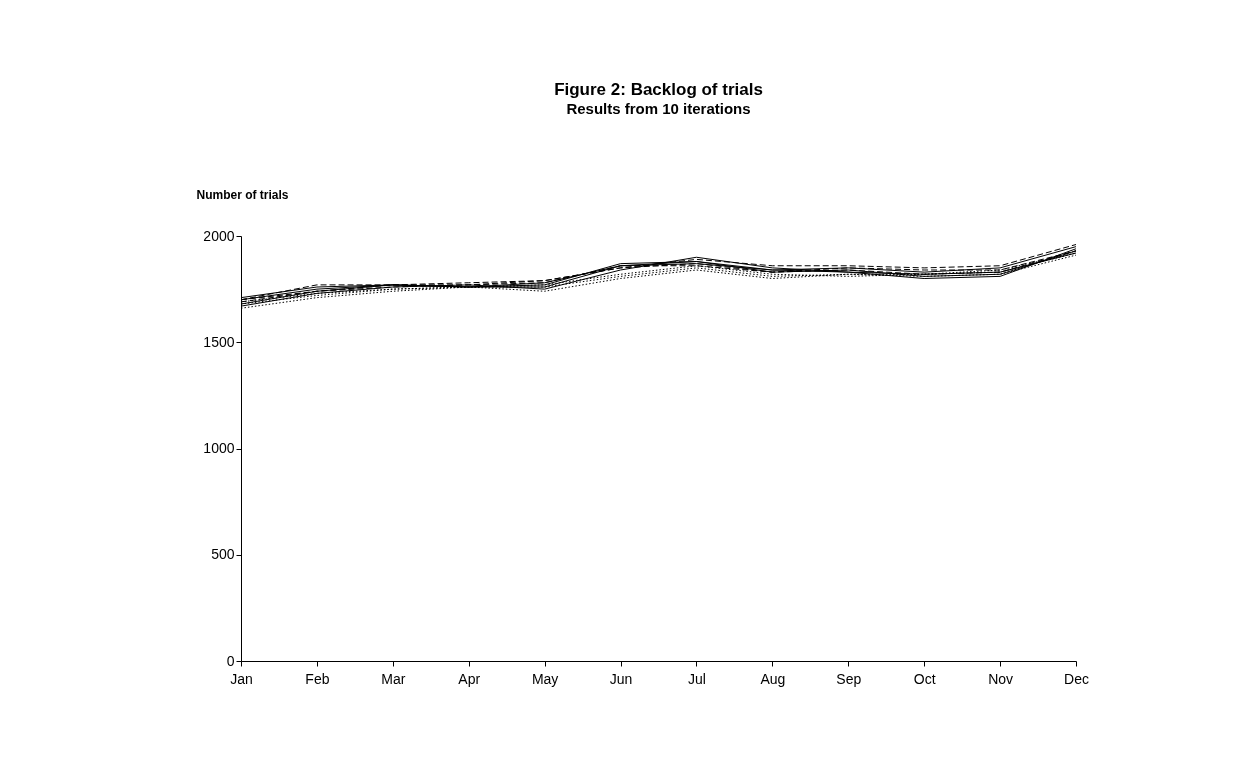 The image size is (1256, 762). What do you see at coordinates (1001, 678) in the screenshot?
I see `x-tick-label: Nov` at bounding box center [1001, 678].